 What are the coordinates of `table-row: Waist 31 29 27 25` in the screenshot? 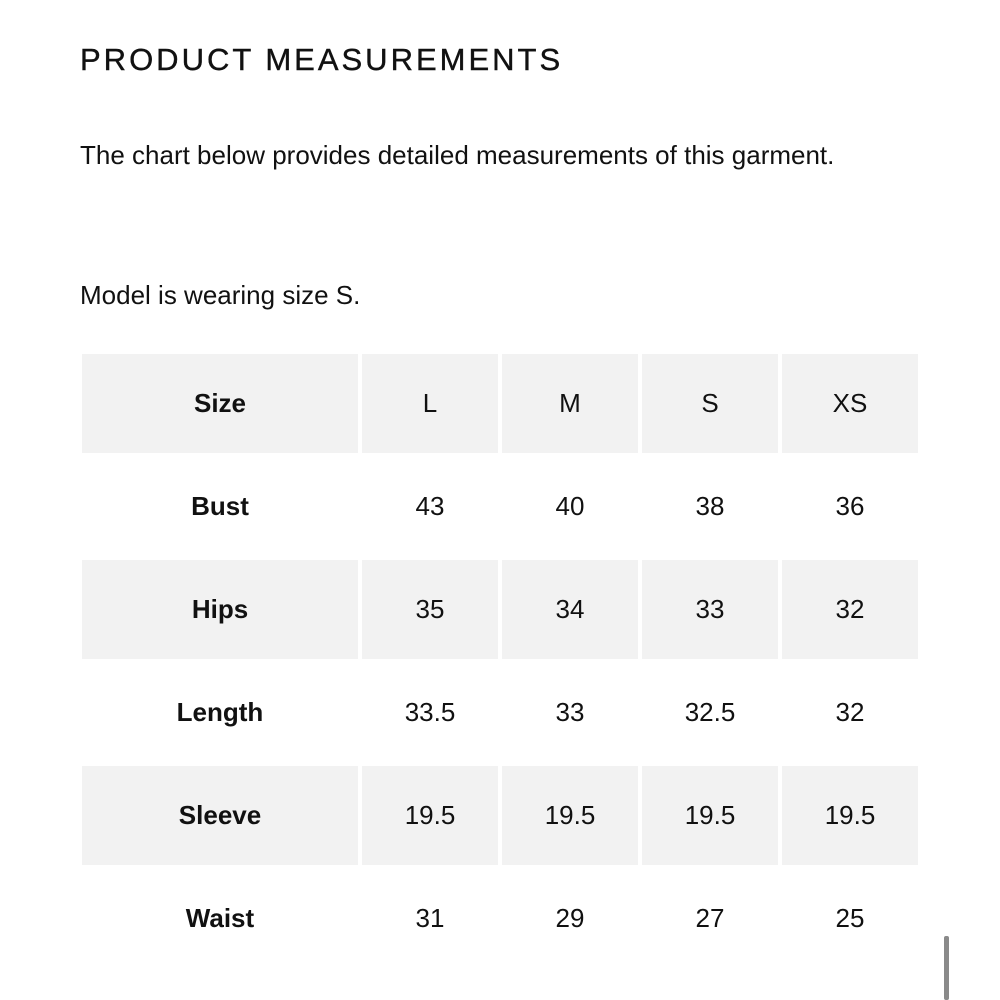 It's located at (500, 918).